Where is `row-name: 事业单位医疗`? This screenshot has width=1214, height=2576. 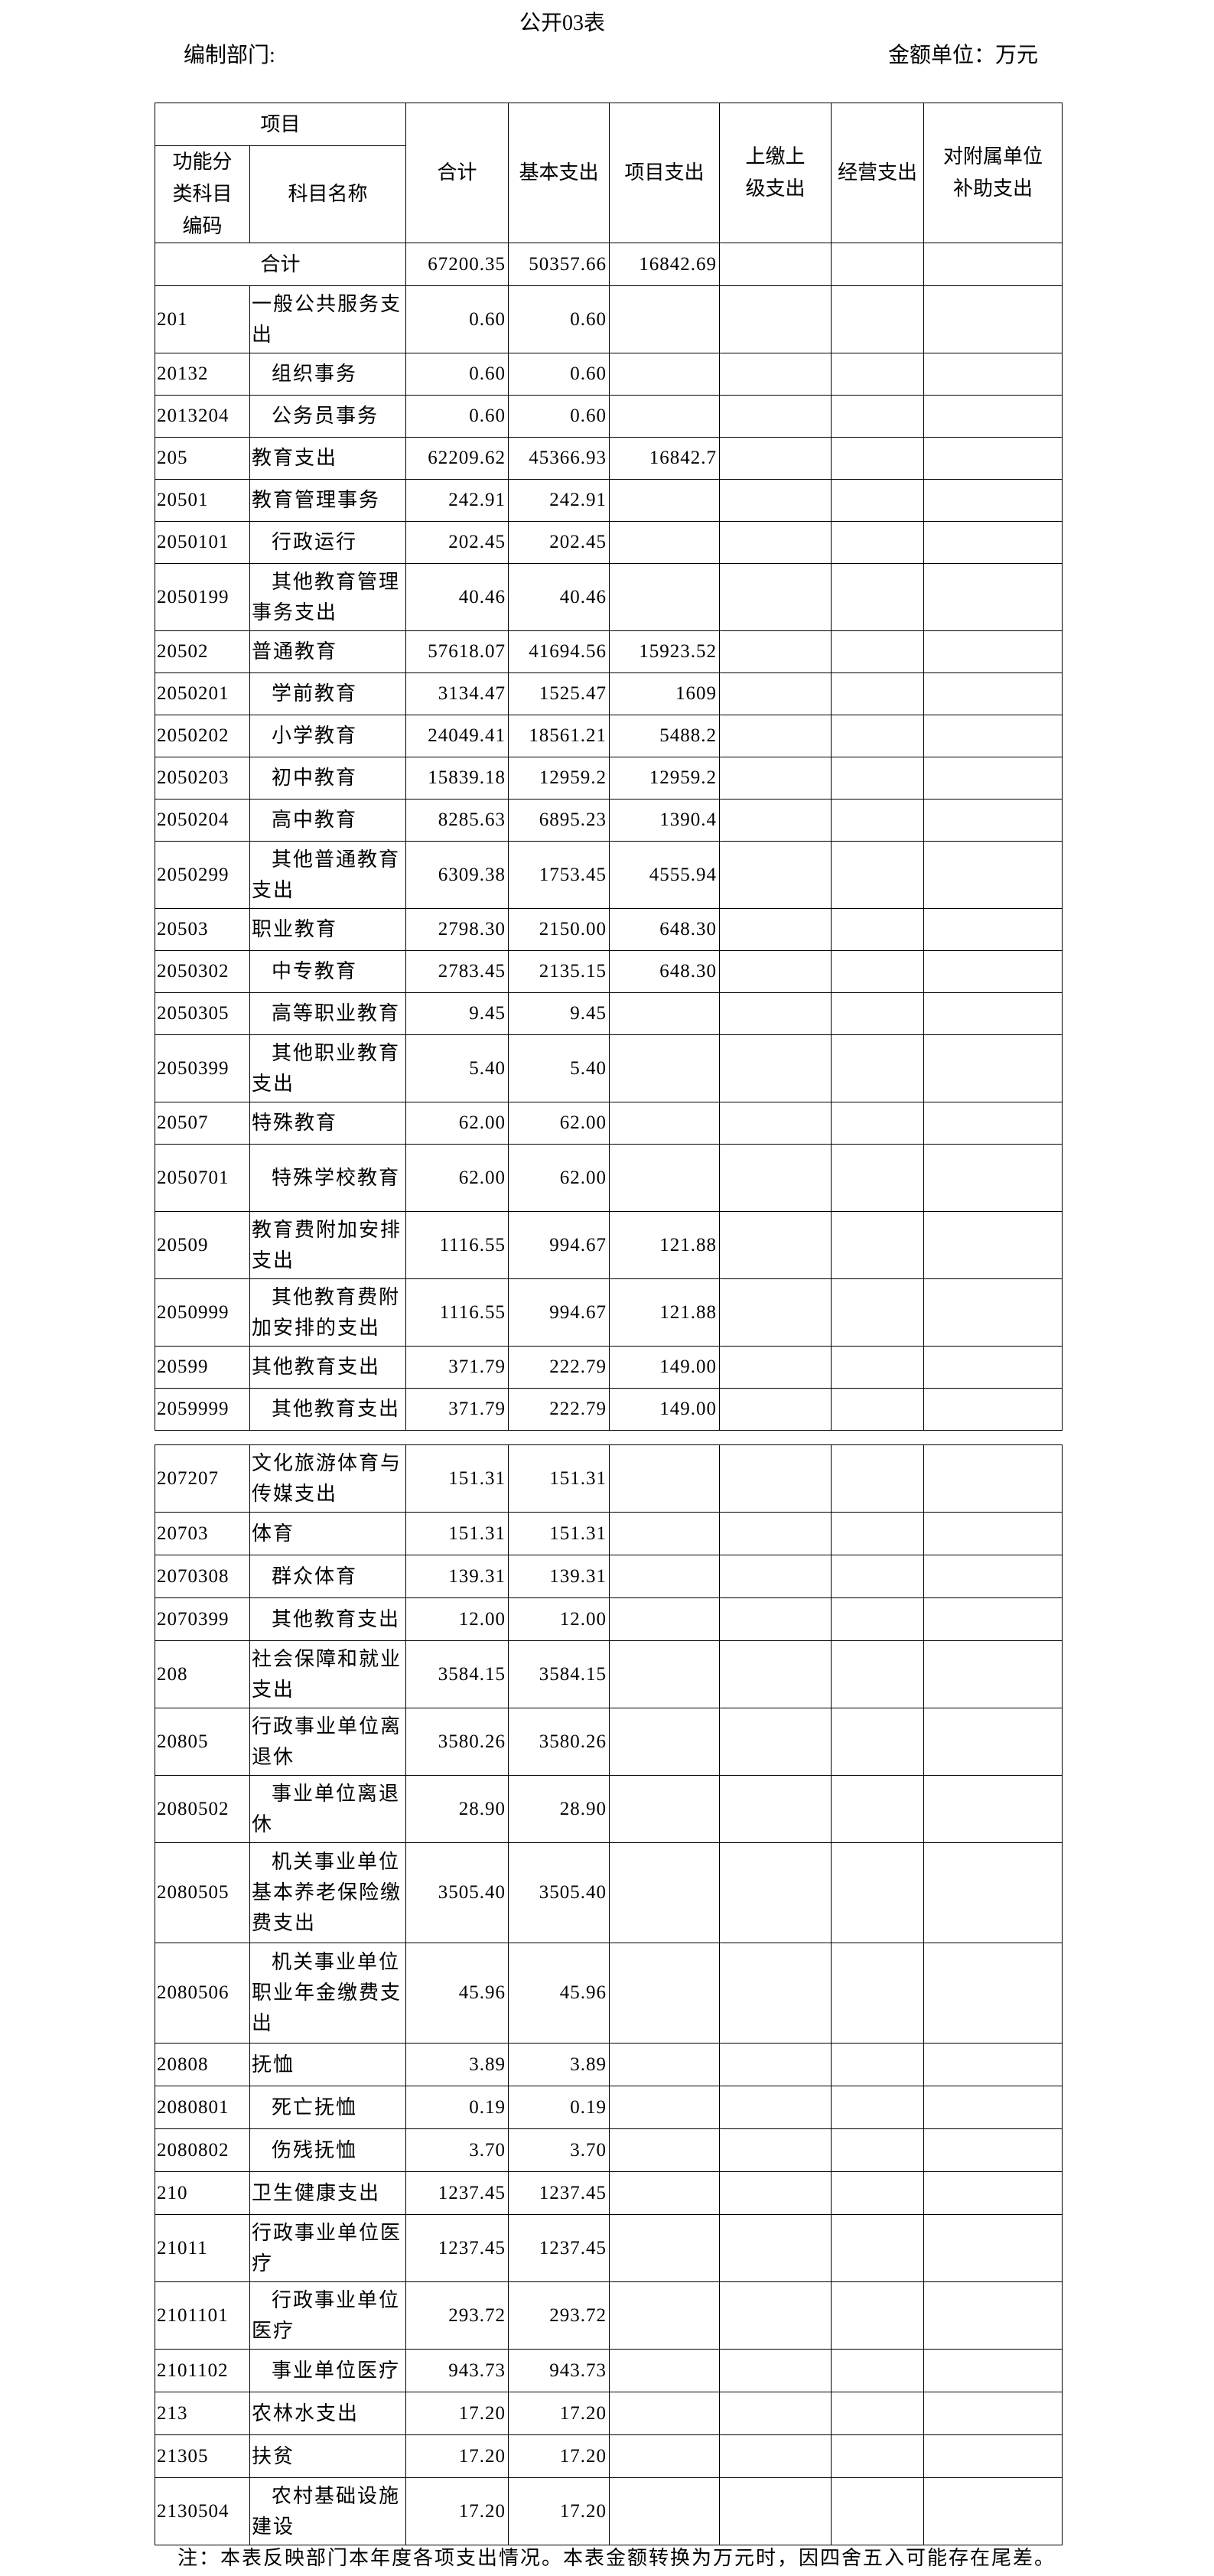
row-name: 事业单位医疗 is located at coordinates (327, 2370).